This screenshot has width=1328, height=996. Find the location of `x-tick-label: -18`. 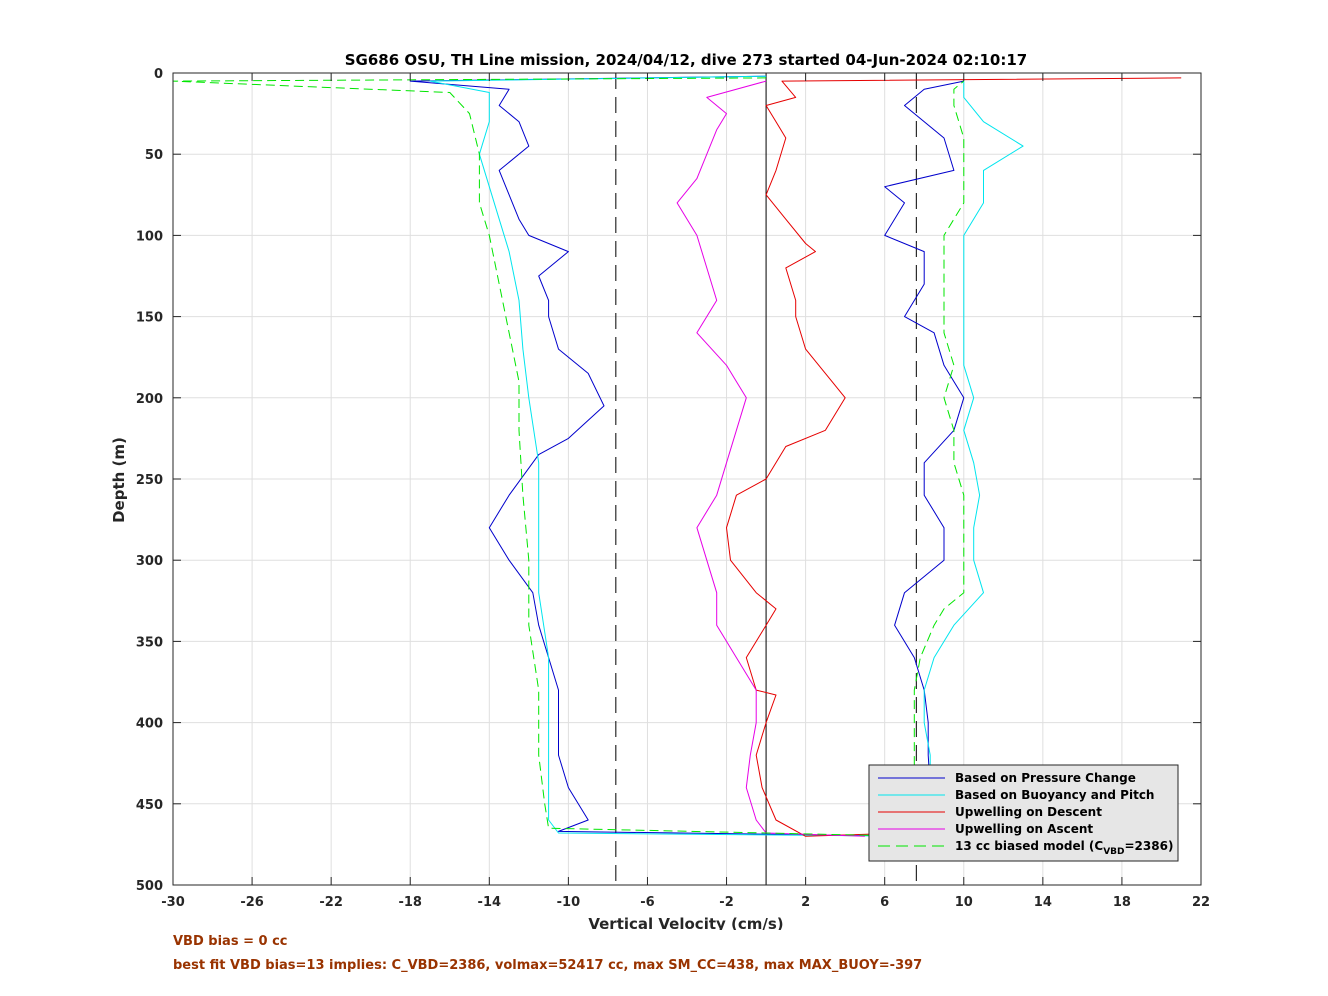

x-tick-label: -18 is located at coordinates (410, 902).